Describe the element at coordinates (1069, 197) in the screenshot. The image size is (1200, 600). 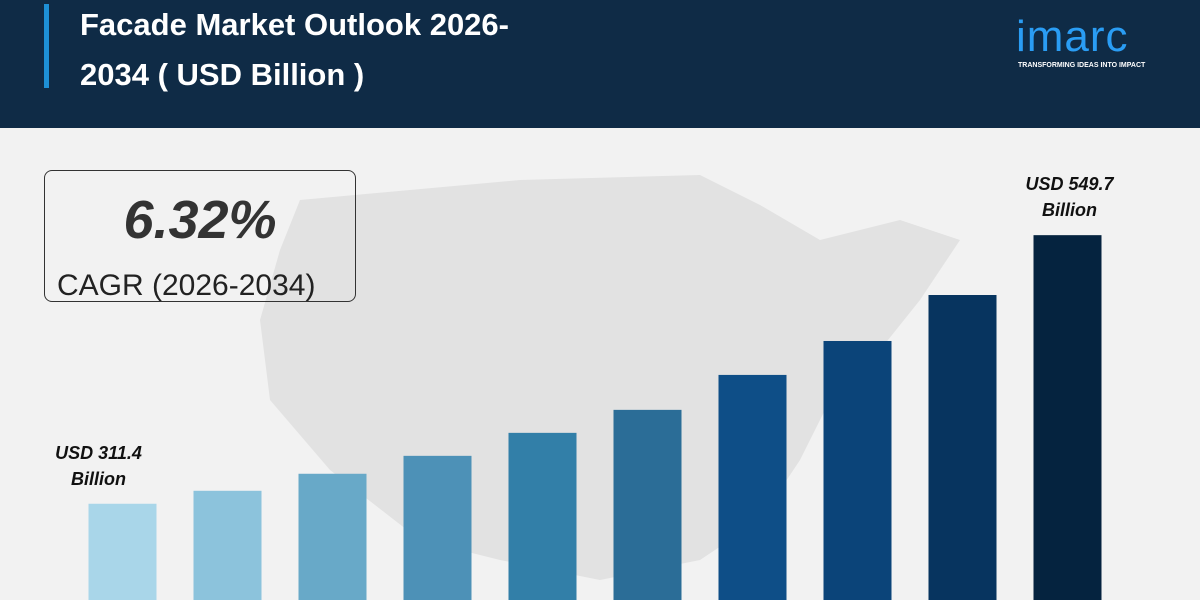
I see `value-label: USD 549.7 Billion` at that location.